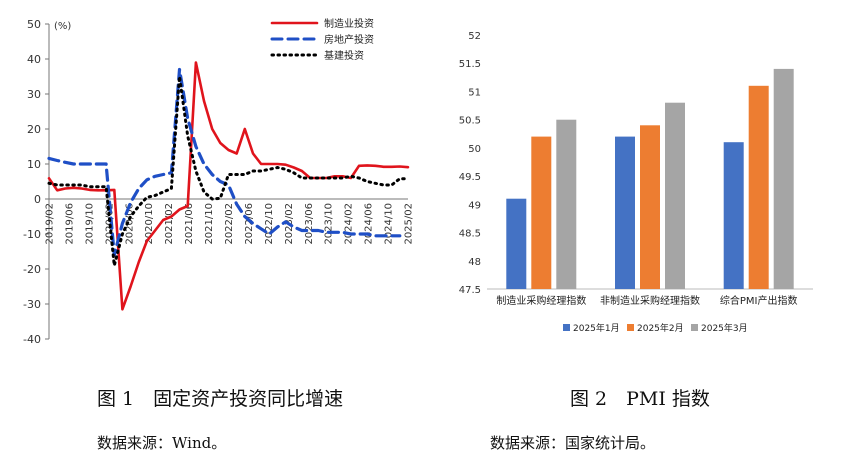  Describe the element at coordinates (470, 234) in the screenshot. I see `y-tick-label: 48.5` at that location.